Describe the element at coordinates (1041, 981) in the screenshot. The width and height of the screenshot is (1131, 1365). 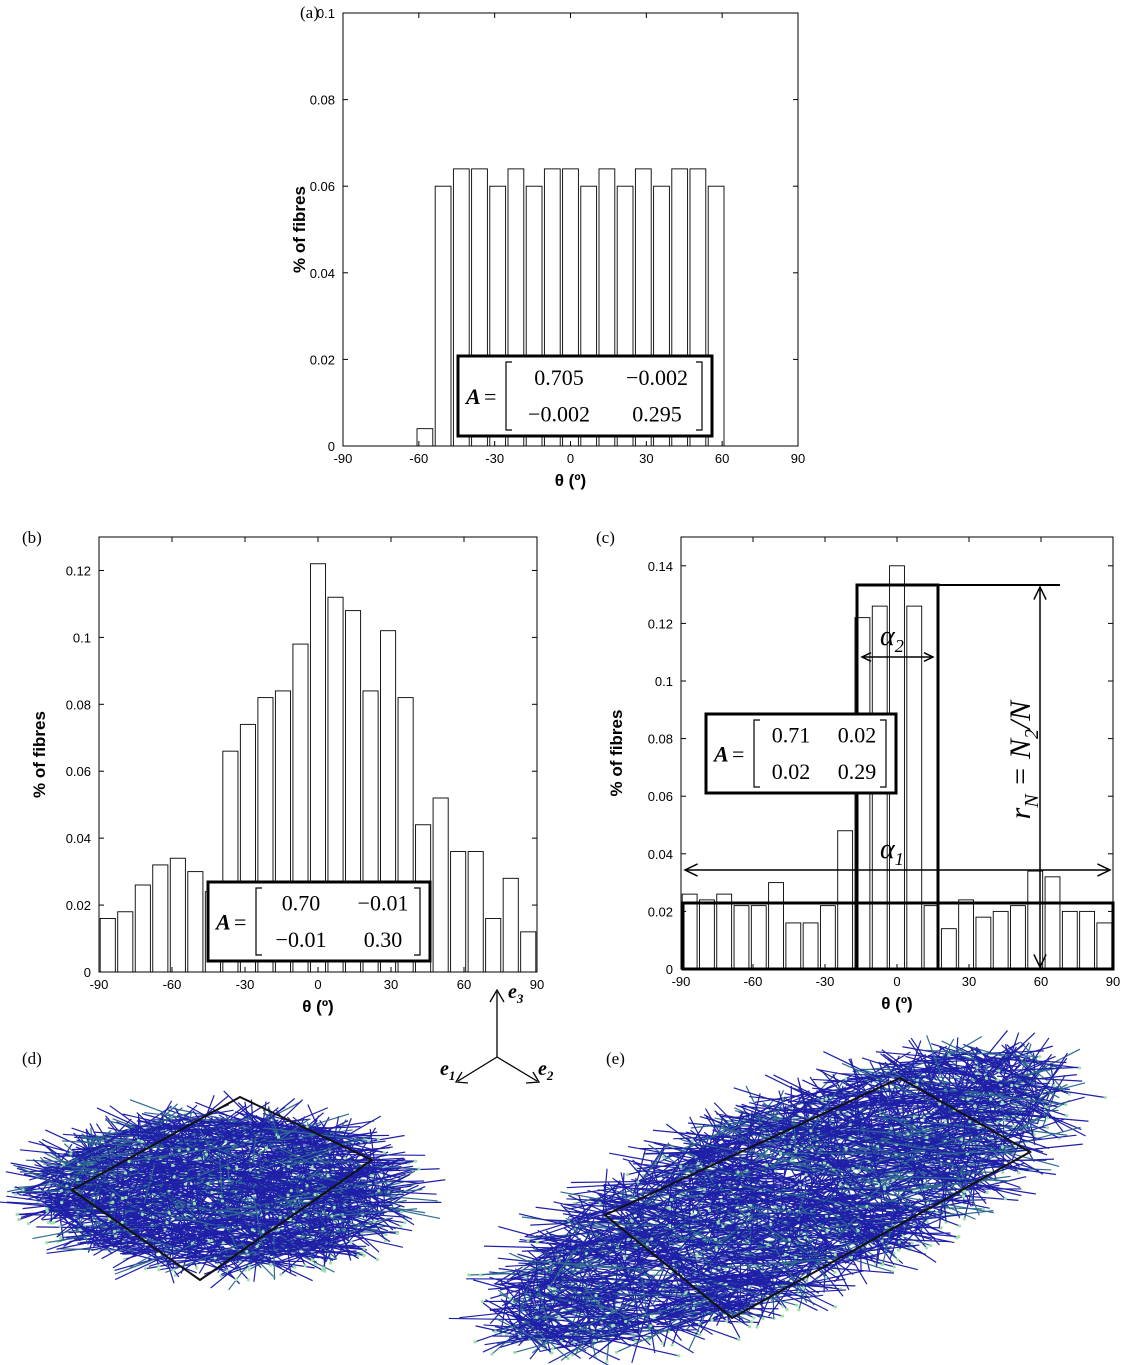
I see `x-tick-label: 60` at that location.